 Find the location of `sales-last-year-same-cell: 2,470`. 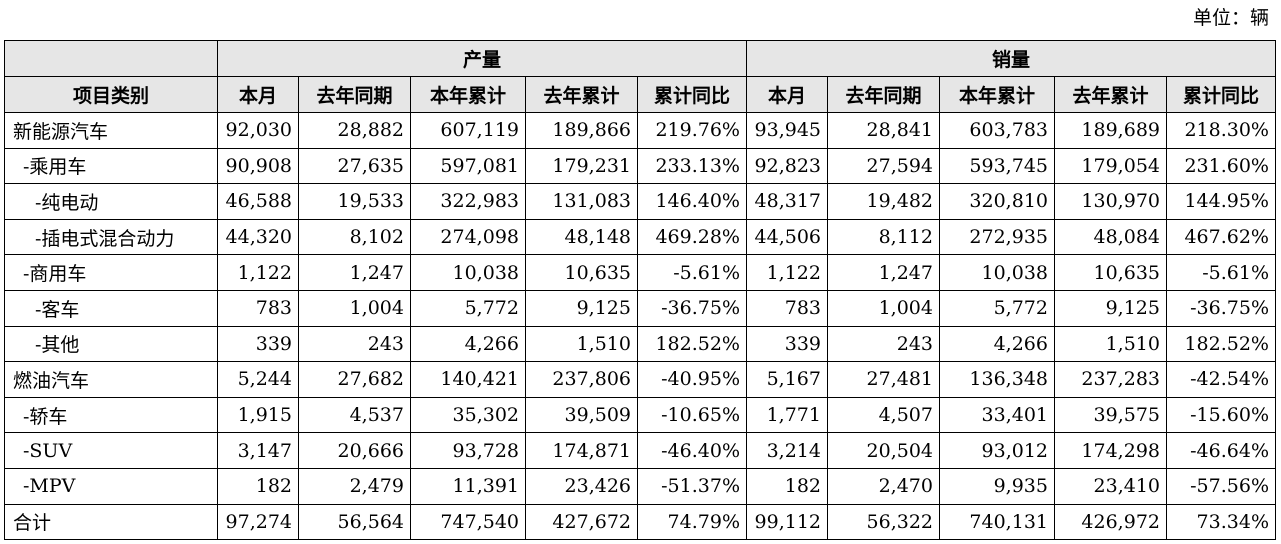

sales-last-year-same-cell: 2,470 is located at coordinates (883, 486).